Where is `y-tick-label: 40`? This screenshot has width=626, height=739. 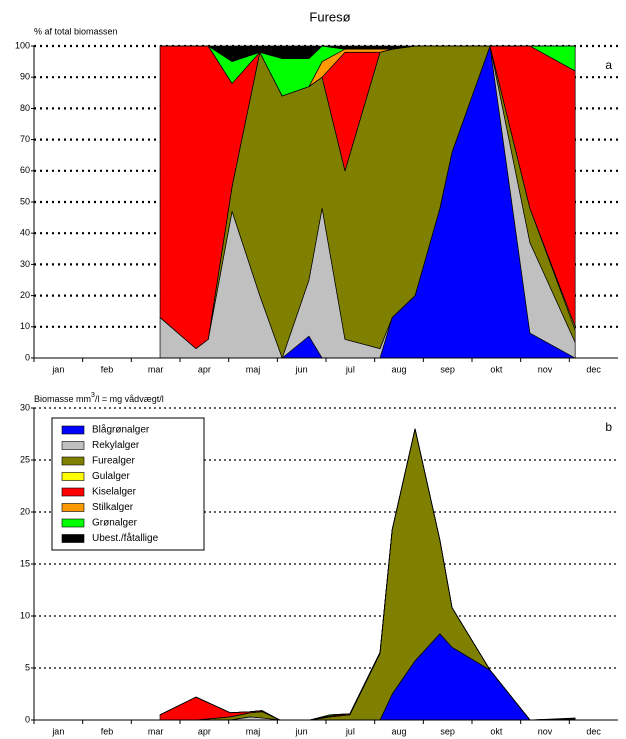
y-tick-label: 40 is located at coordinates (25, 233).